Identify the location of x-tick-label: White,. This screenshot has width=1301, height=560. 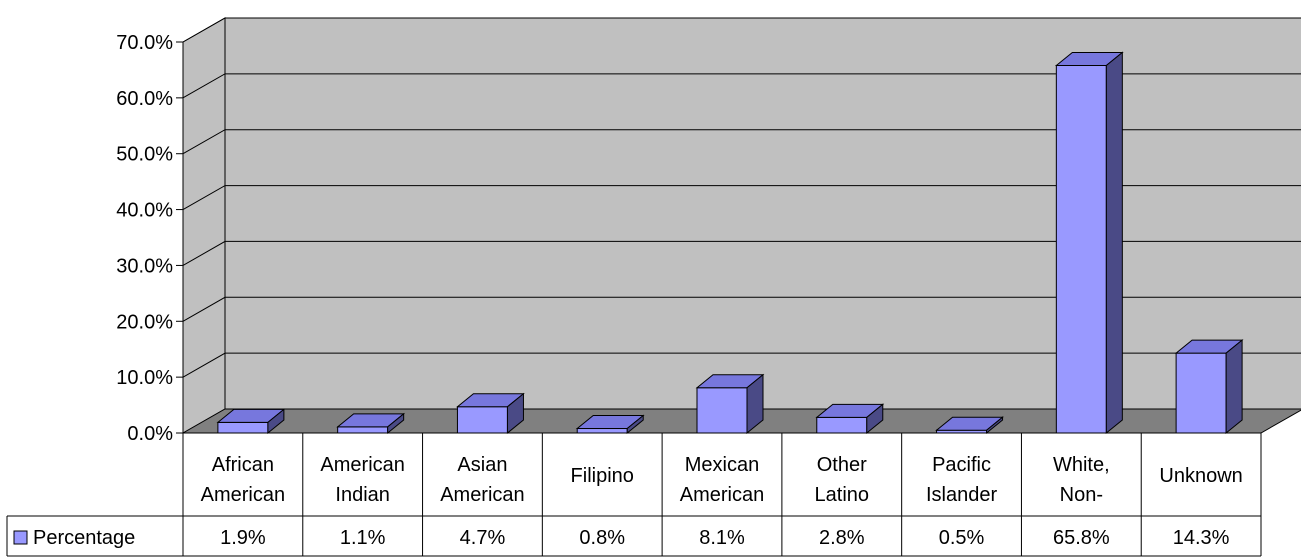
(1081, 465).